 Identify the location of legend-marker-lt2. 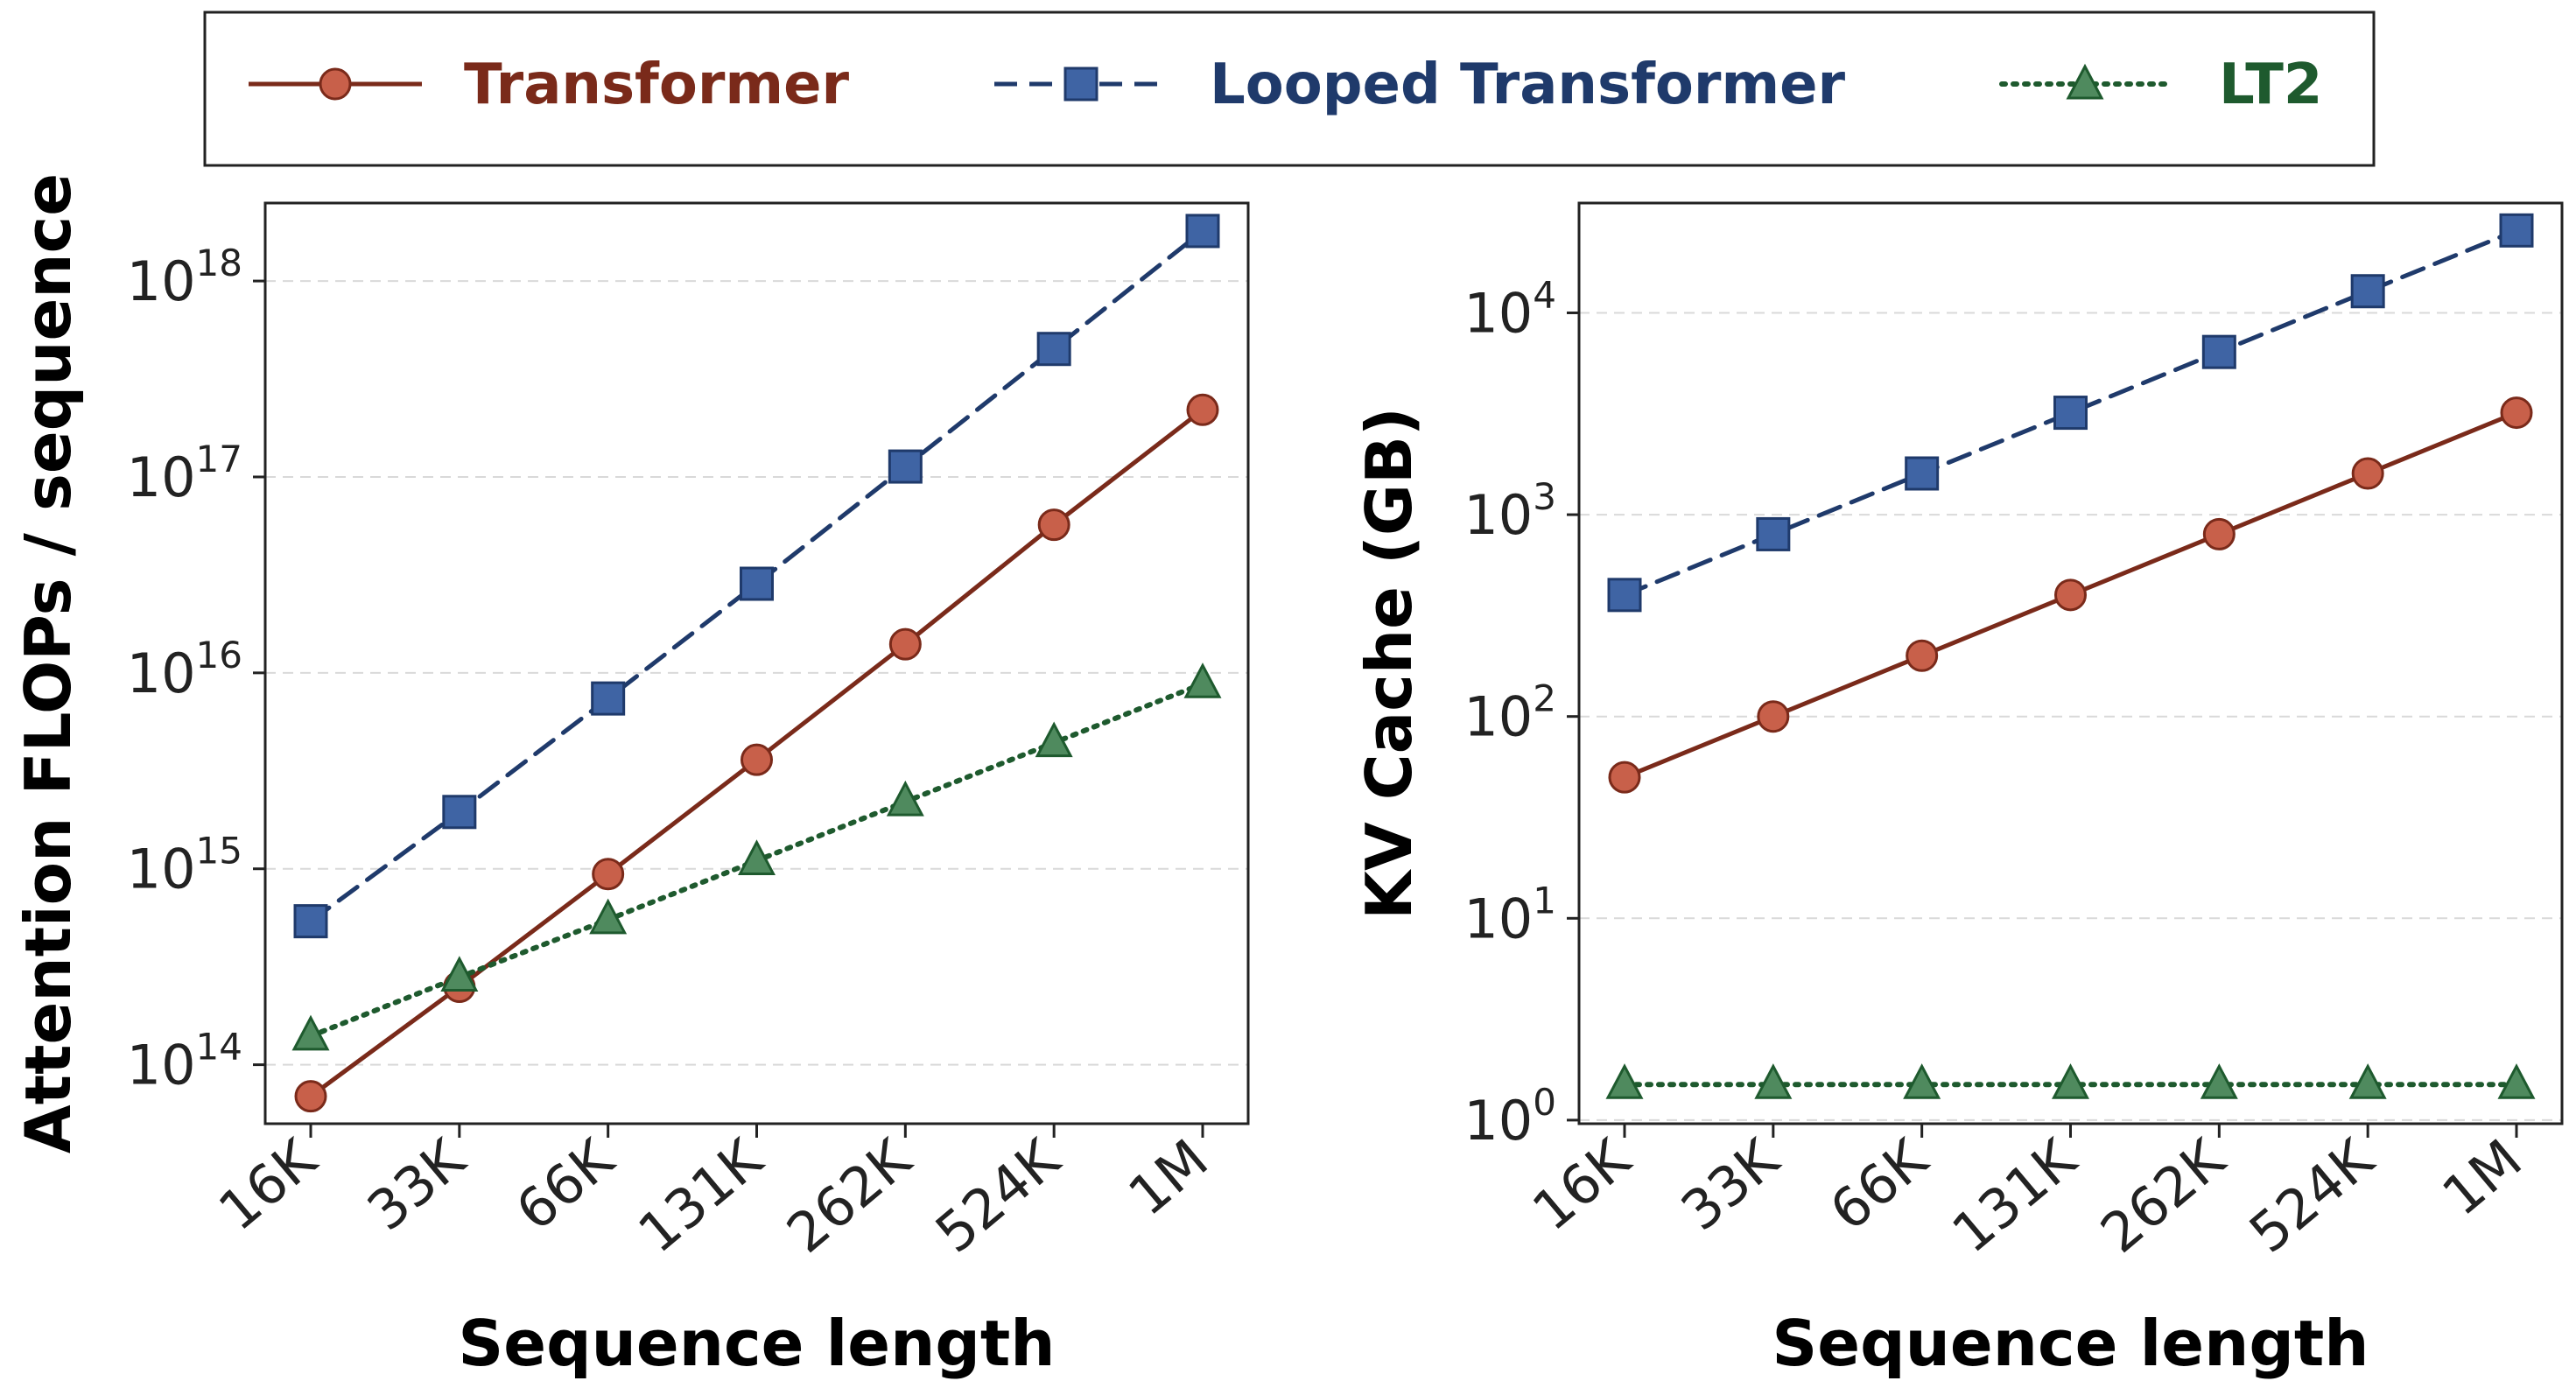
(2085, 81).